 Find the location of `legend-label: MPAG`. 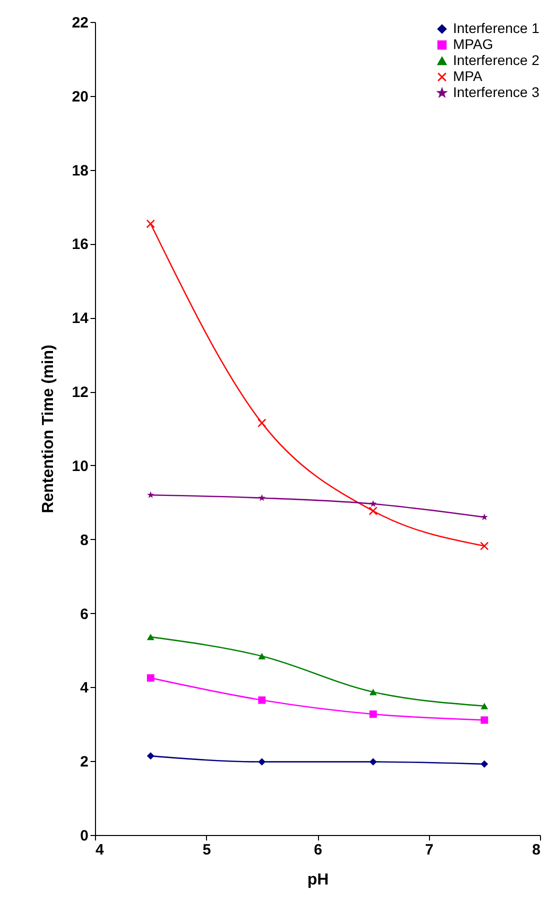

legend-label: MPAG is located at coordinates (473, 44).